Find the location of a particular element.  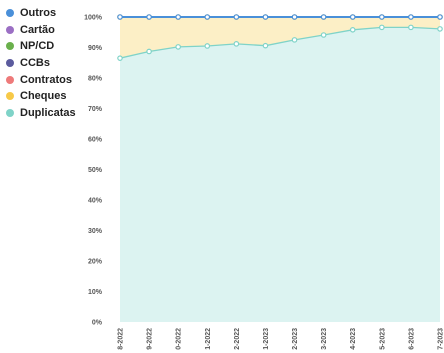

y-tick-label: 60% is located at coordinates (95, 140).